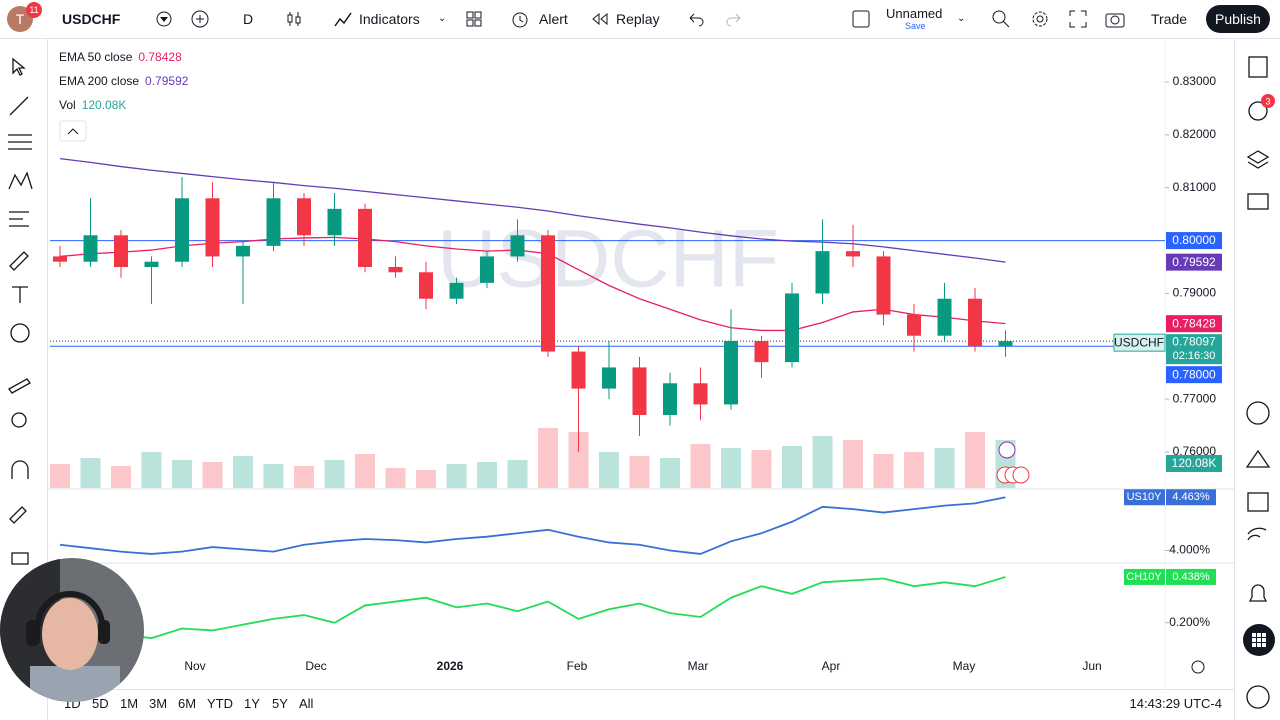  I want to click on cursor-tool, so click(19, 66).